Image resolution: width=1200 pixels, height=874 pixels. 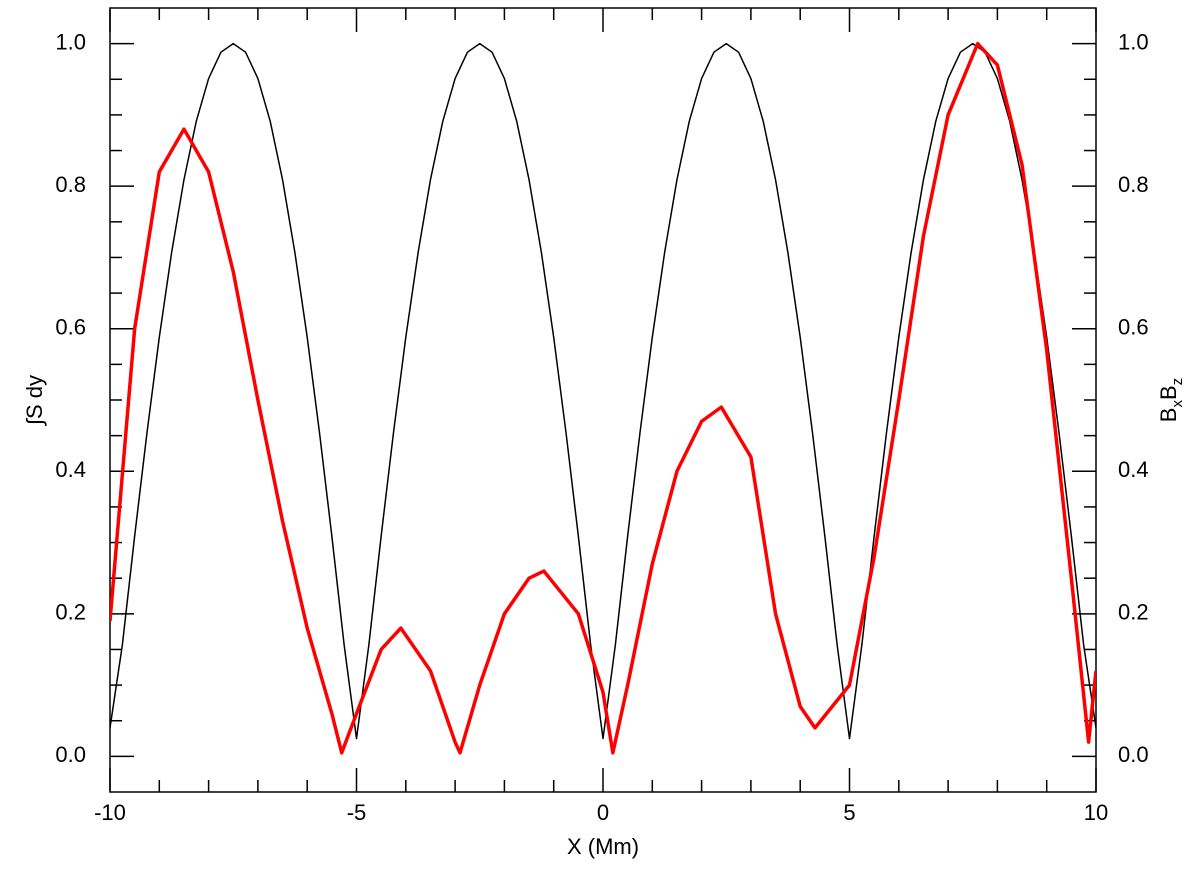 What do you see at coordinates (70, 327) in the screenshot?
I see `y-tick-label: 0.6` at bounding box center [70, 327].